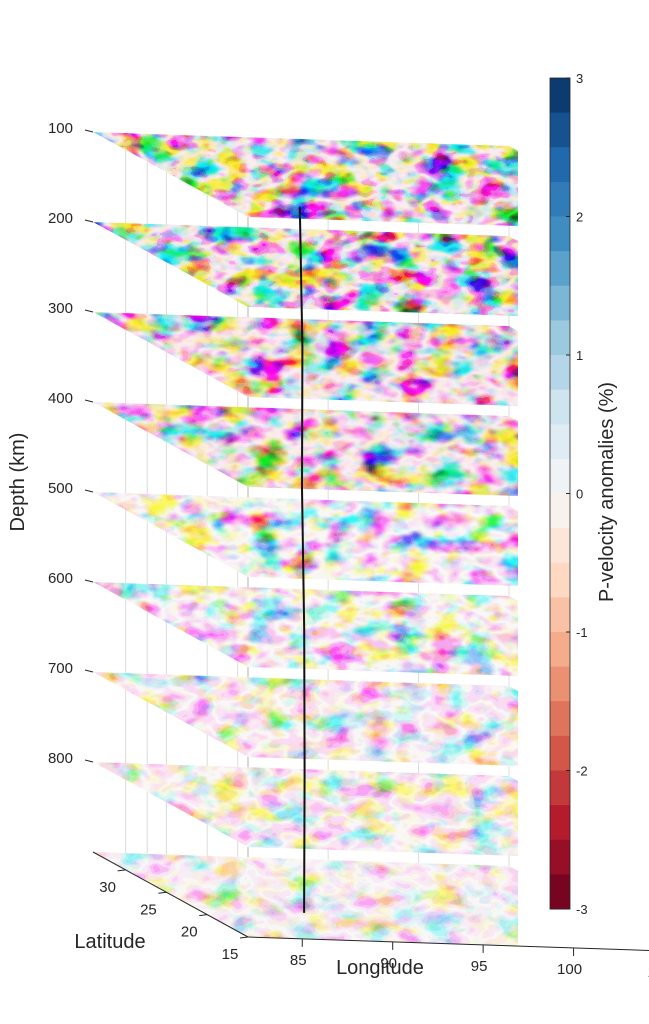 This screenshot has height=1024, width=649. Describe the element at coordinates (60, 668) in the screenshot. I see `depth-tick-label: 700` at that location.